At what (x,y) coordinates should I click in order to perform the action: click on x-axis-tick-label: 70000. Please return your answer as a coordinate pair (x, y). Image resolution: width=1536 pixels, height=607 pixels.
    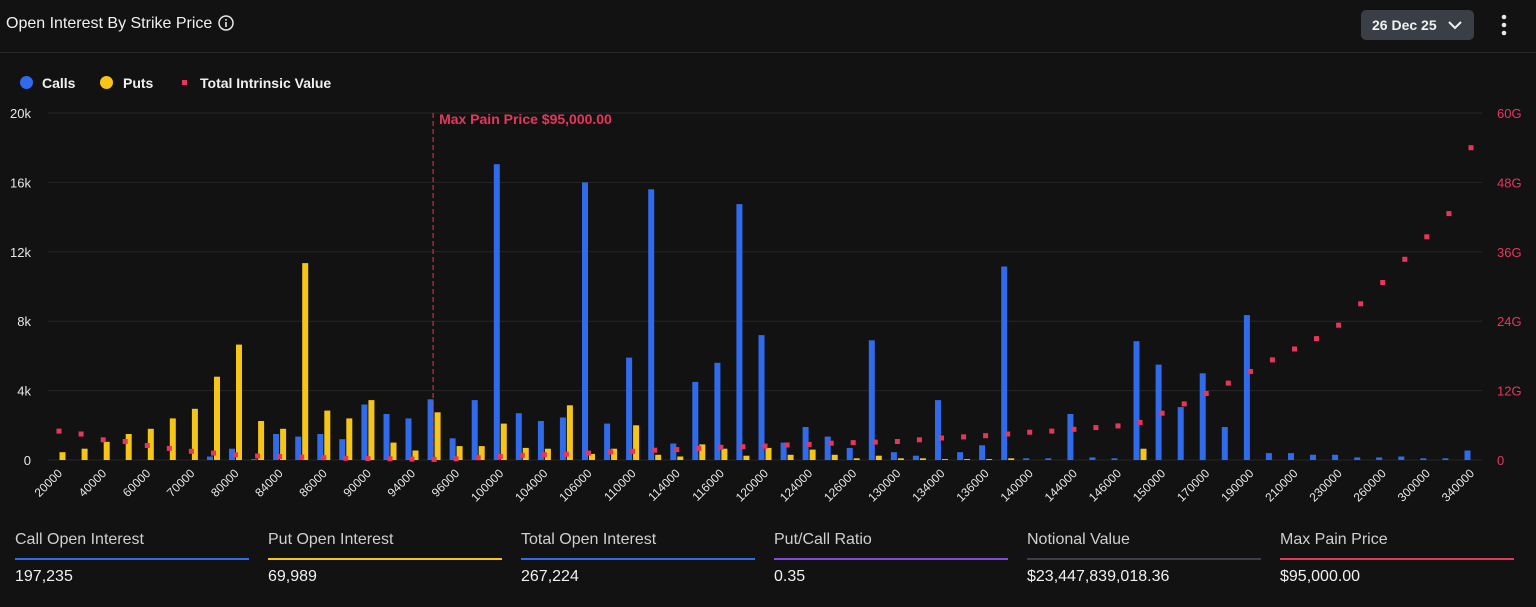
    Looking at the image, I should click on (181, 483).